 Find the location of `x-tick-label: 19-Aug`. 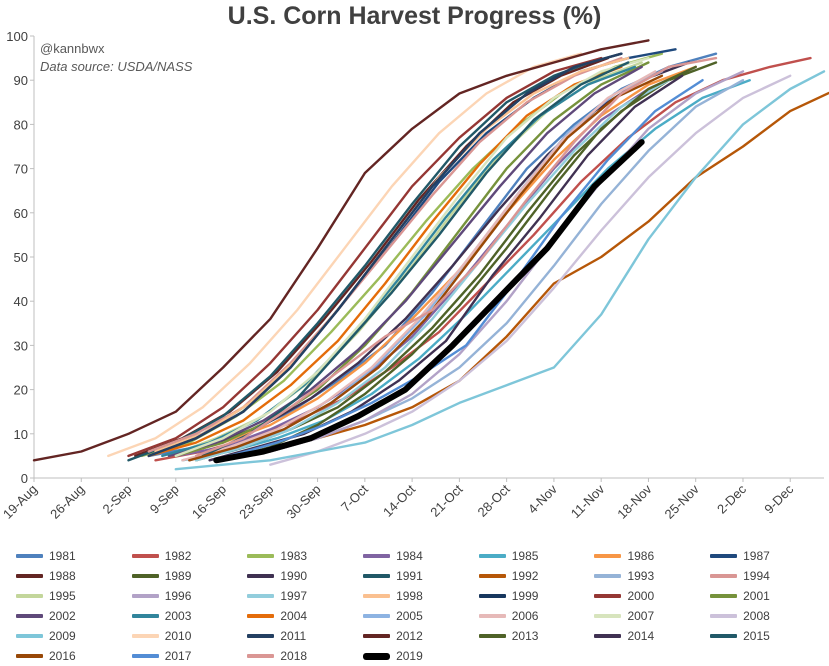

x-tick-label: 19-Aug is located at coordinates (20, 502).